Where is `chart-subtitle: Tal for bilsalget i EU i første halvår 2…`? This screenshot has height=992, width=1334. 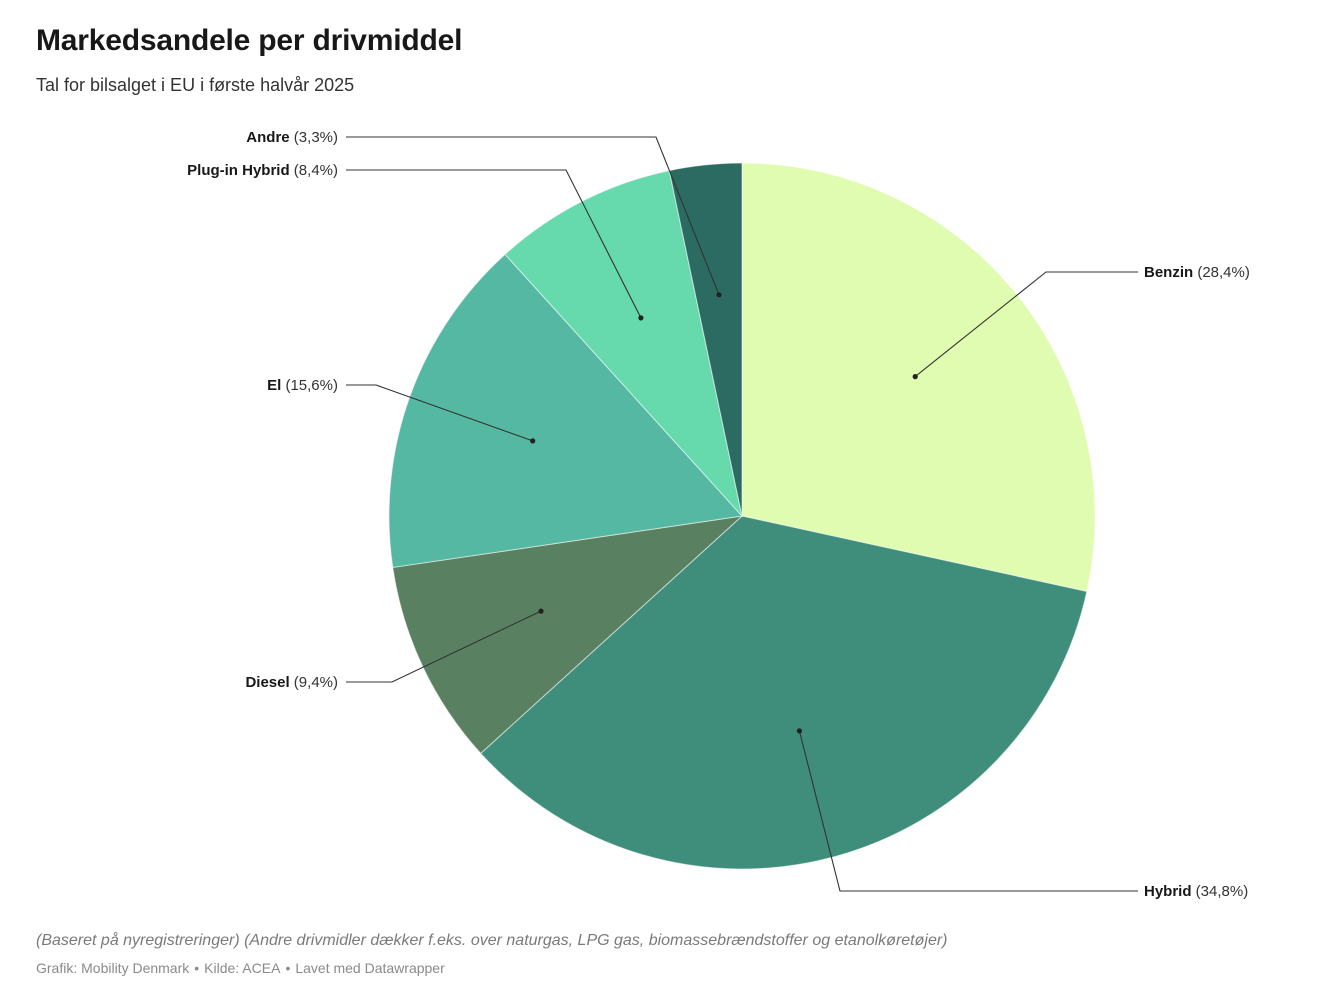
chart-subtitle: Tal for bilsalget i EU i første halvår 2… is located at coordinates (195, 85).